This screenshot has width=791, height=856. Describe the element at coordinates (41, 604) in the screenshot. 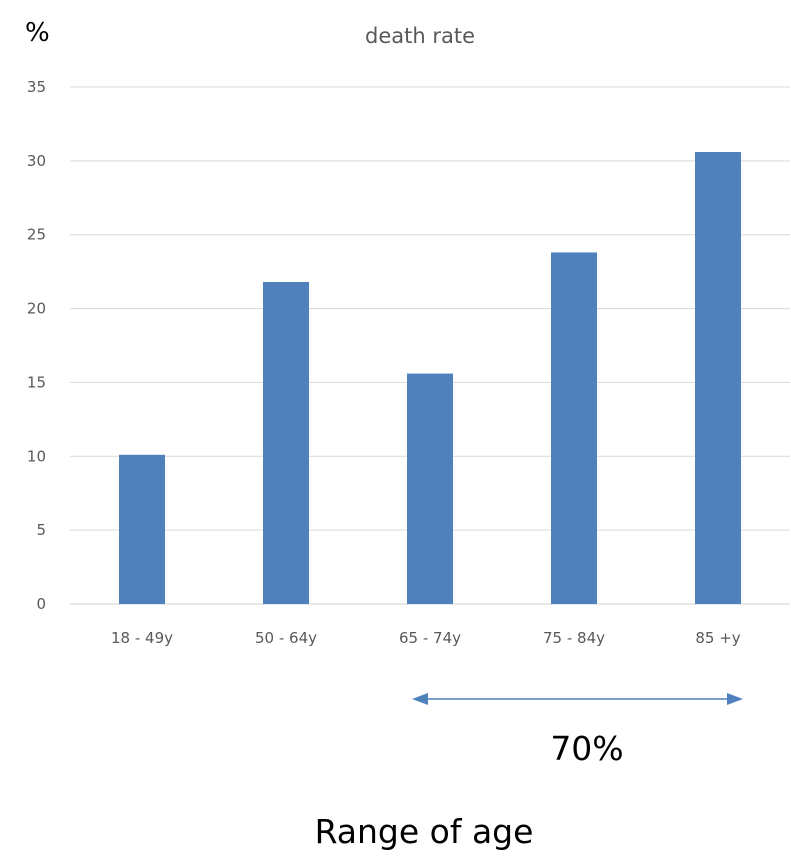

I see `y-tick-label: 0` at that location.